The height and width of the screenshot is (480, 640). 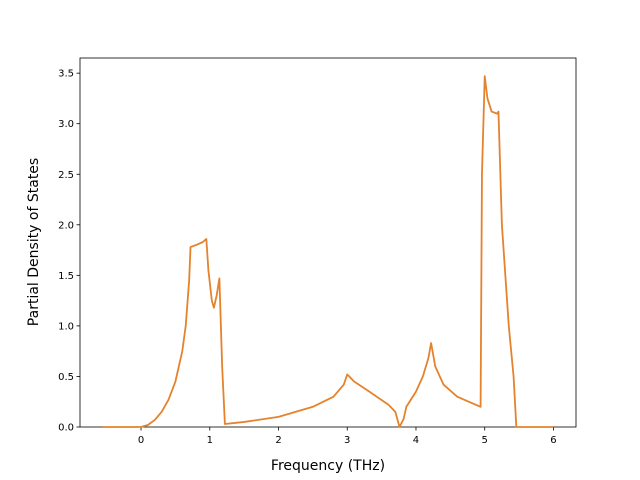 I want to click on x-axis-label: Frequency (THz), so click(x=328, y=466).